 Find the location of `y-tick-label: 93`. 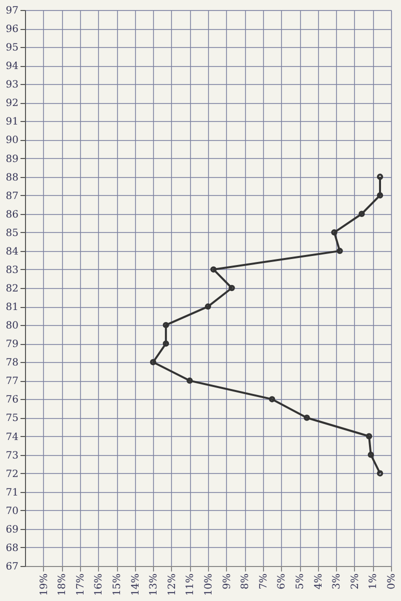

y-tick-label: 93 is located at coordinates (12, 85).